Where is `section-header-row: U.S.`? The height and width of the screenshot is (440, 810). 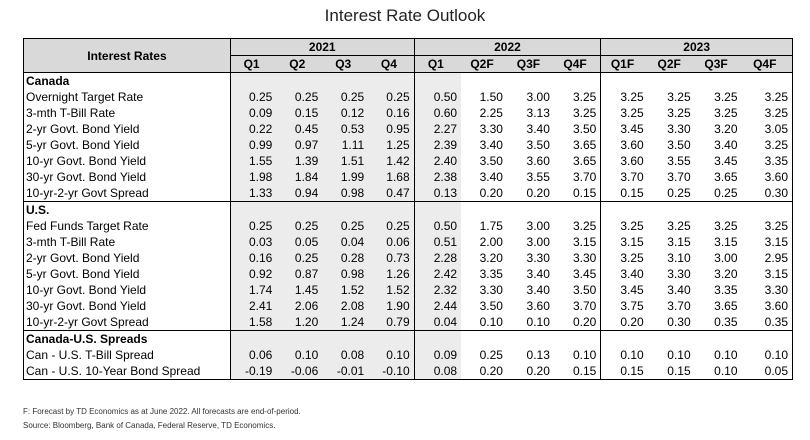
section-header-row: U.S. is located at coordinates (408, 209).